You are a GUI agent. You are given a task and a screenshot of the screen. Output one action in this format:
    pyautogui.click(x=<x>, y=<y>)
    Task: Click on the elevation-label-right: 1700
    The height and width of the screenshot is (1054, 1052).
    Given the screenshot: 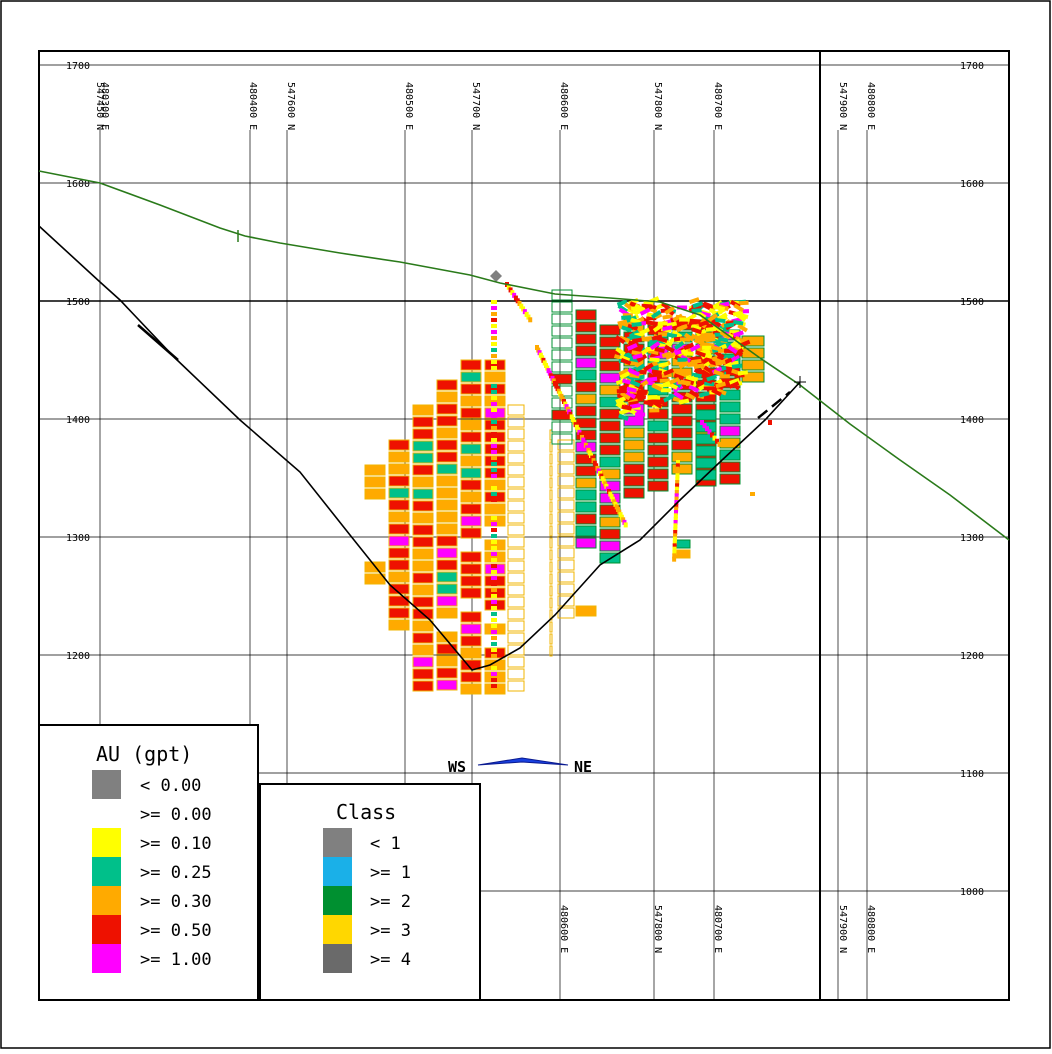 What is the action you would take?
    pyautogui.click(x=972, y=66)
    